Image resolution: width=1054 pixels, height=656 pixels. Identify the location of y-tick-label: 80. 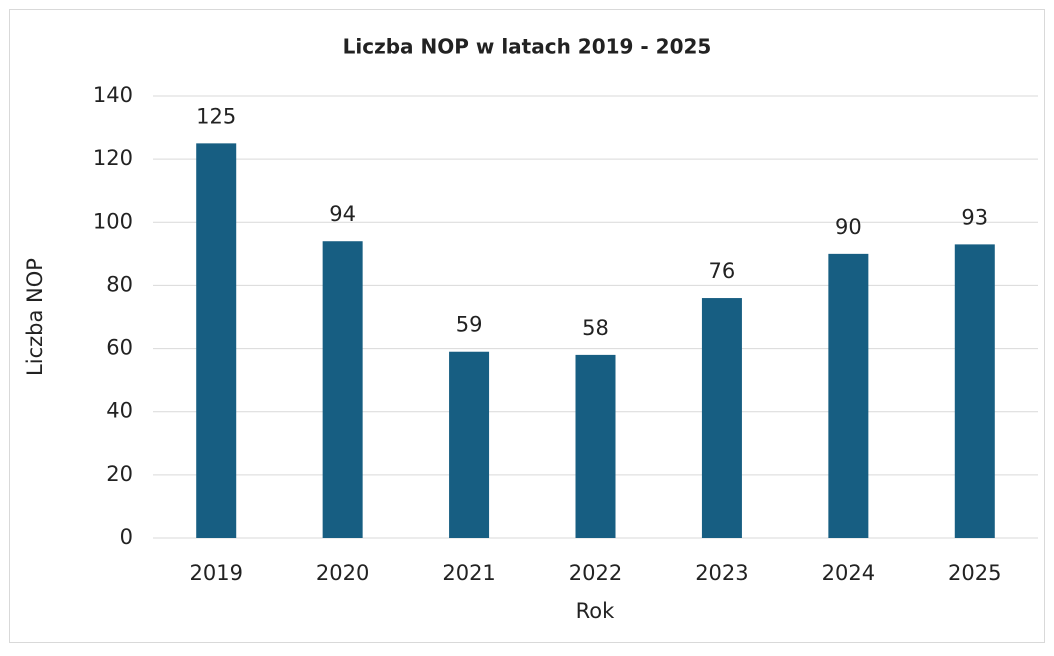
(119, 284).